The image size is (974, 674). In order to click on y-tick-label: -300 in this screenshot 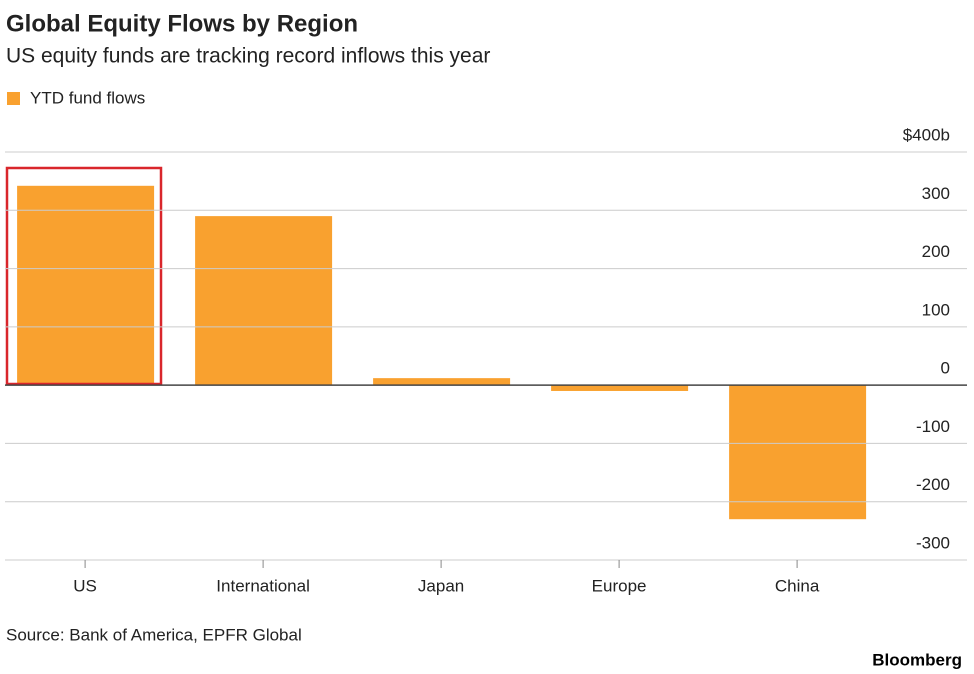, I will do `click(933, 542)`.